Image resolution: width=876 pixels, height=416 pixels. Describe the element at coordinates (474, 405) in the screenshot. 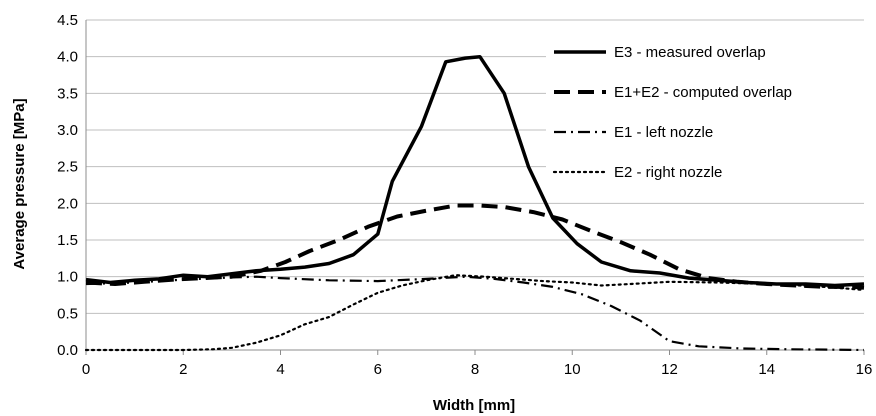

I see `x-axis-title: Width [mm]` at that location.